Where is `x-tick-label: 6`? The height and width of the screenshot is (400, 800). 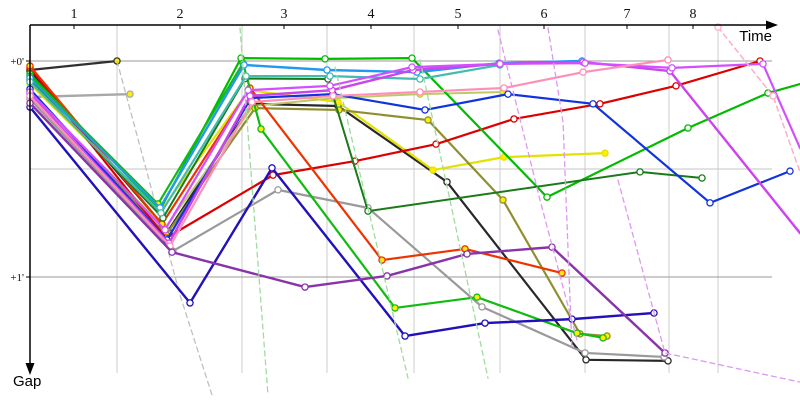
x-tick-label: 6 is located at coordinates (544, 14).